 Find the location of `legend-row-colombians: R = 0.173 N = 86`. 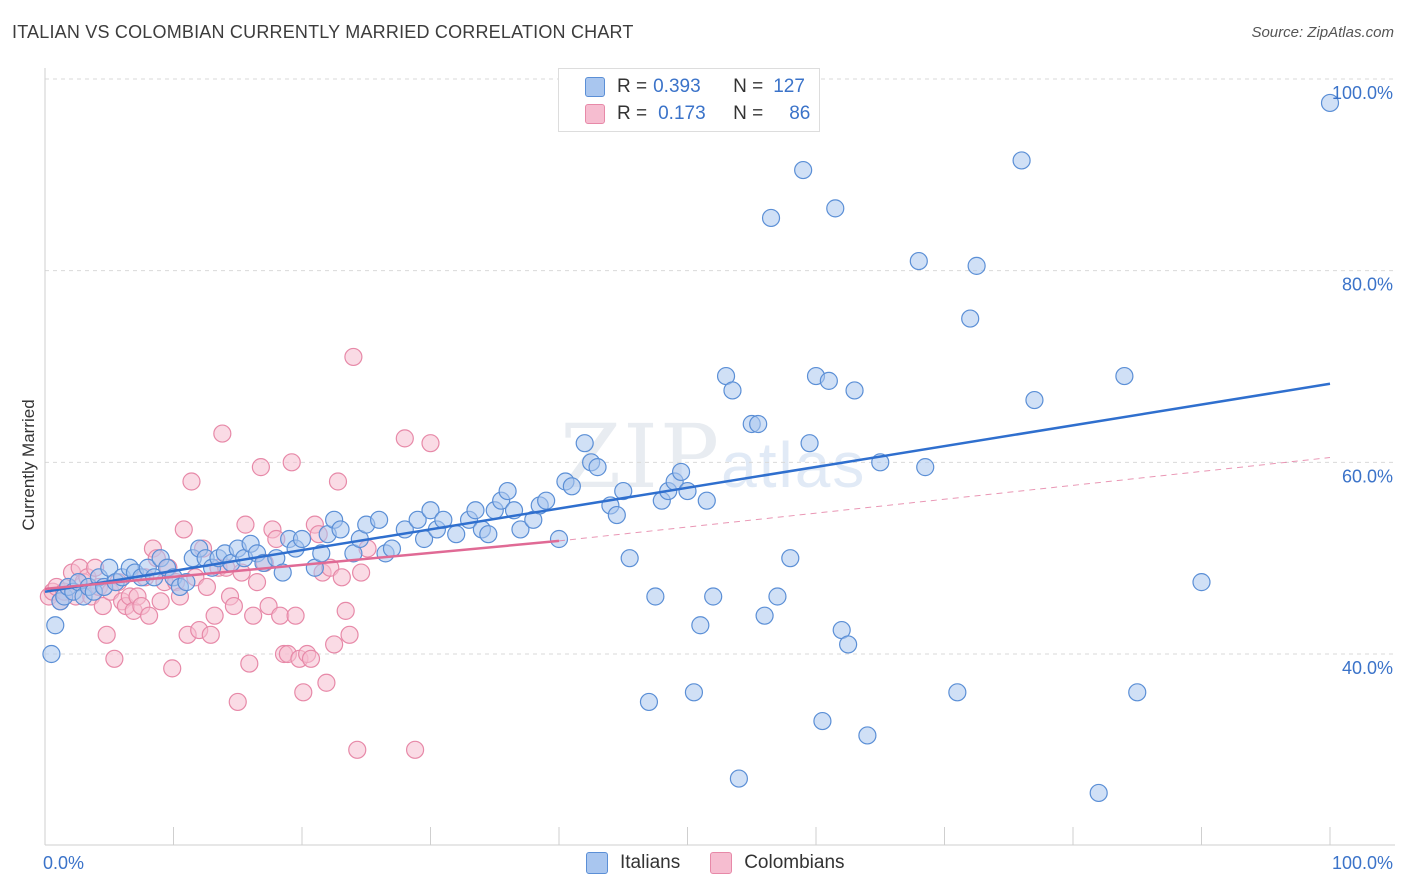

legend-row-colombians: R = 0.173 N = 86 is located at coordinates (697, 114).